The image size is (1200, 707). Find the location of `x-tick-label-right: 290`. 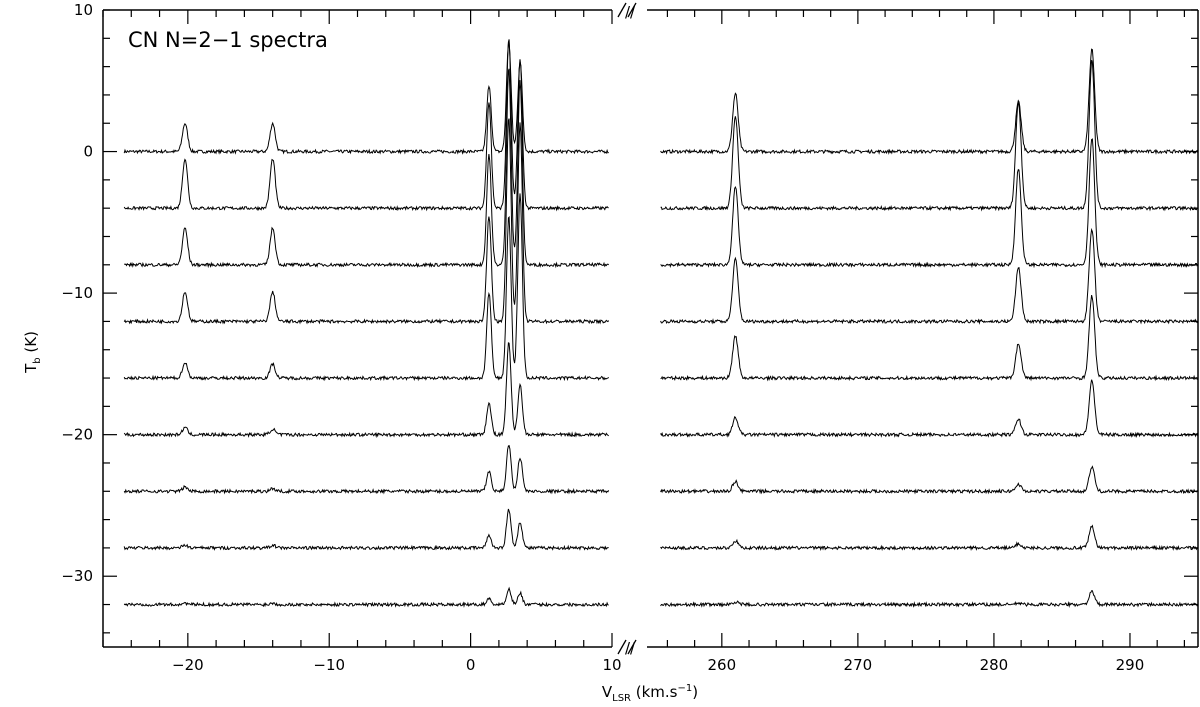

x-tick-label-right: 290 is located at coordinates (1130, 665).